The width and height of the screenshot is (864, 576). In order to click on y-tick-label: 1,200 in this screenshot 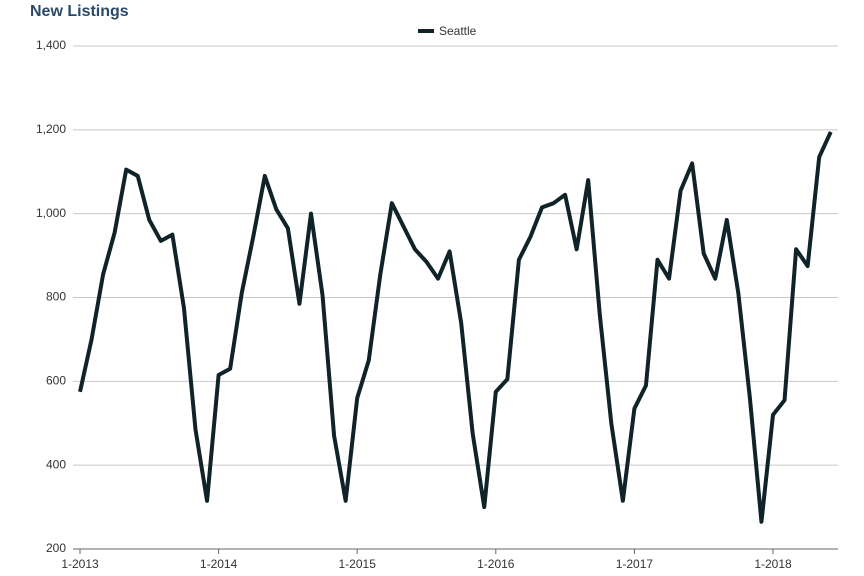, I will do `click(51, 129)`.